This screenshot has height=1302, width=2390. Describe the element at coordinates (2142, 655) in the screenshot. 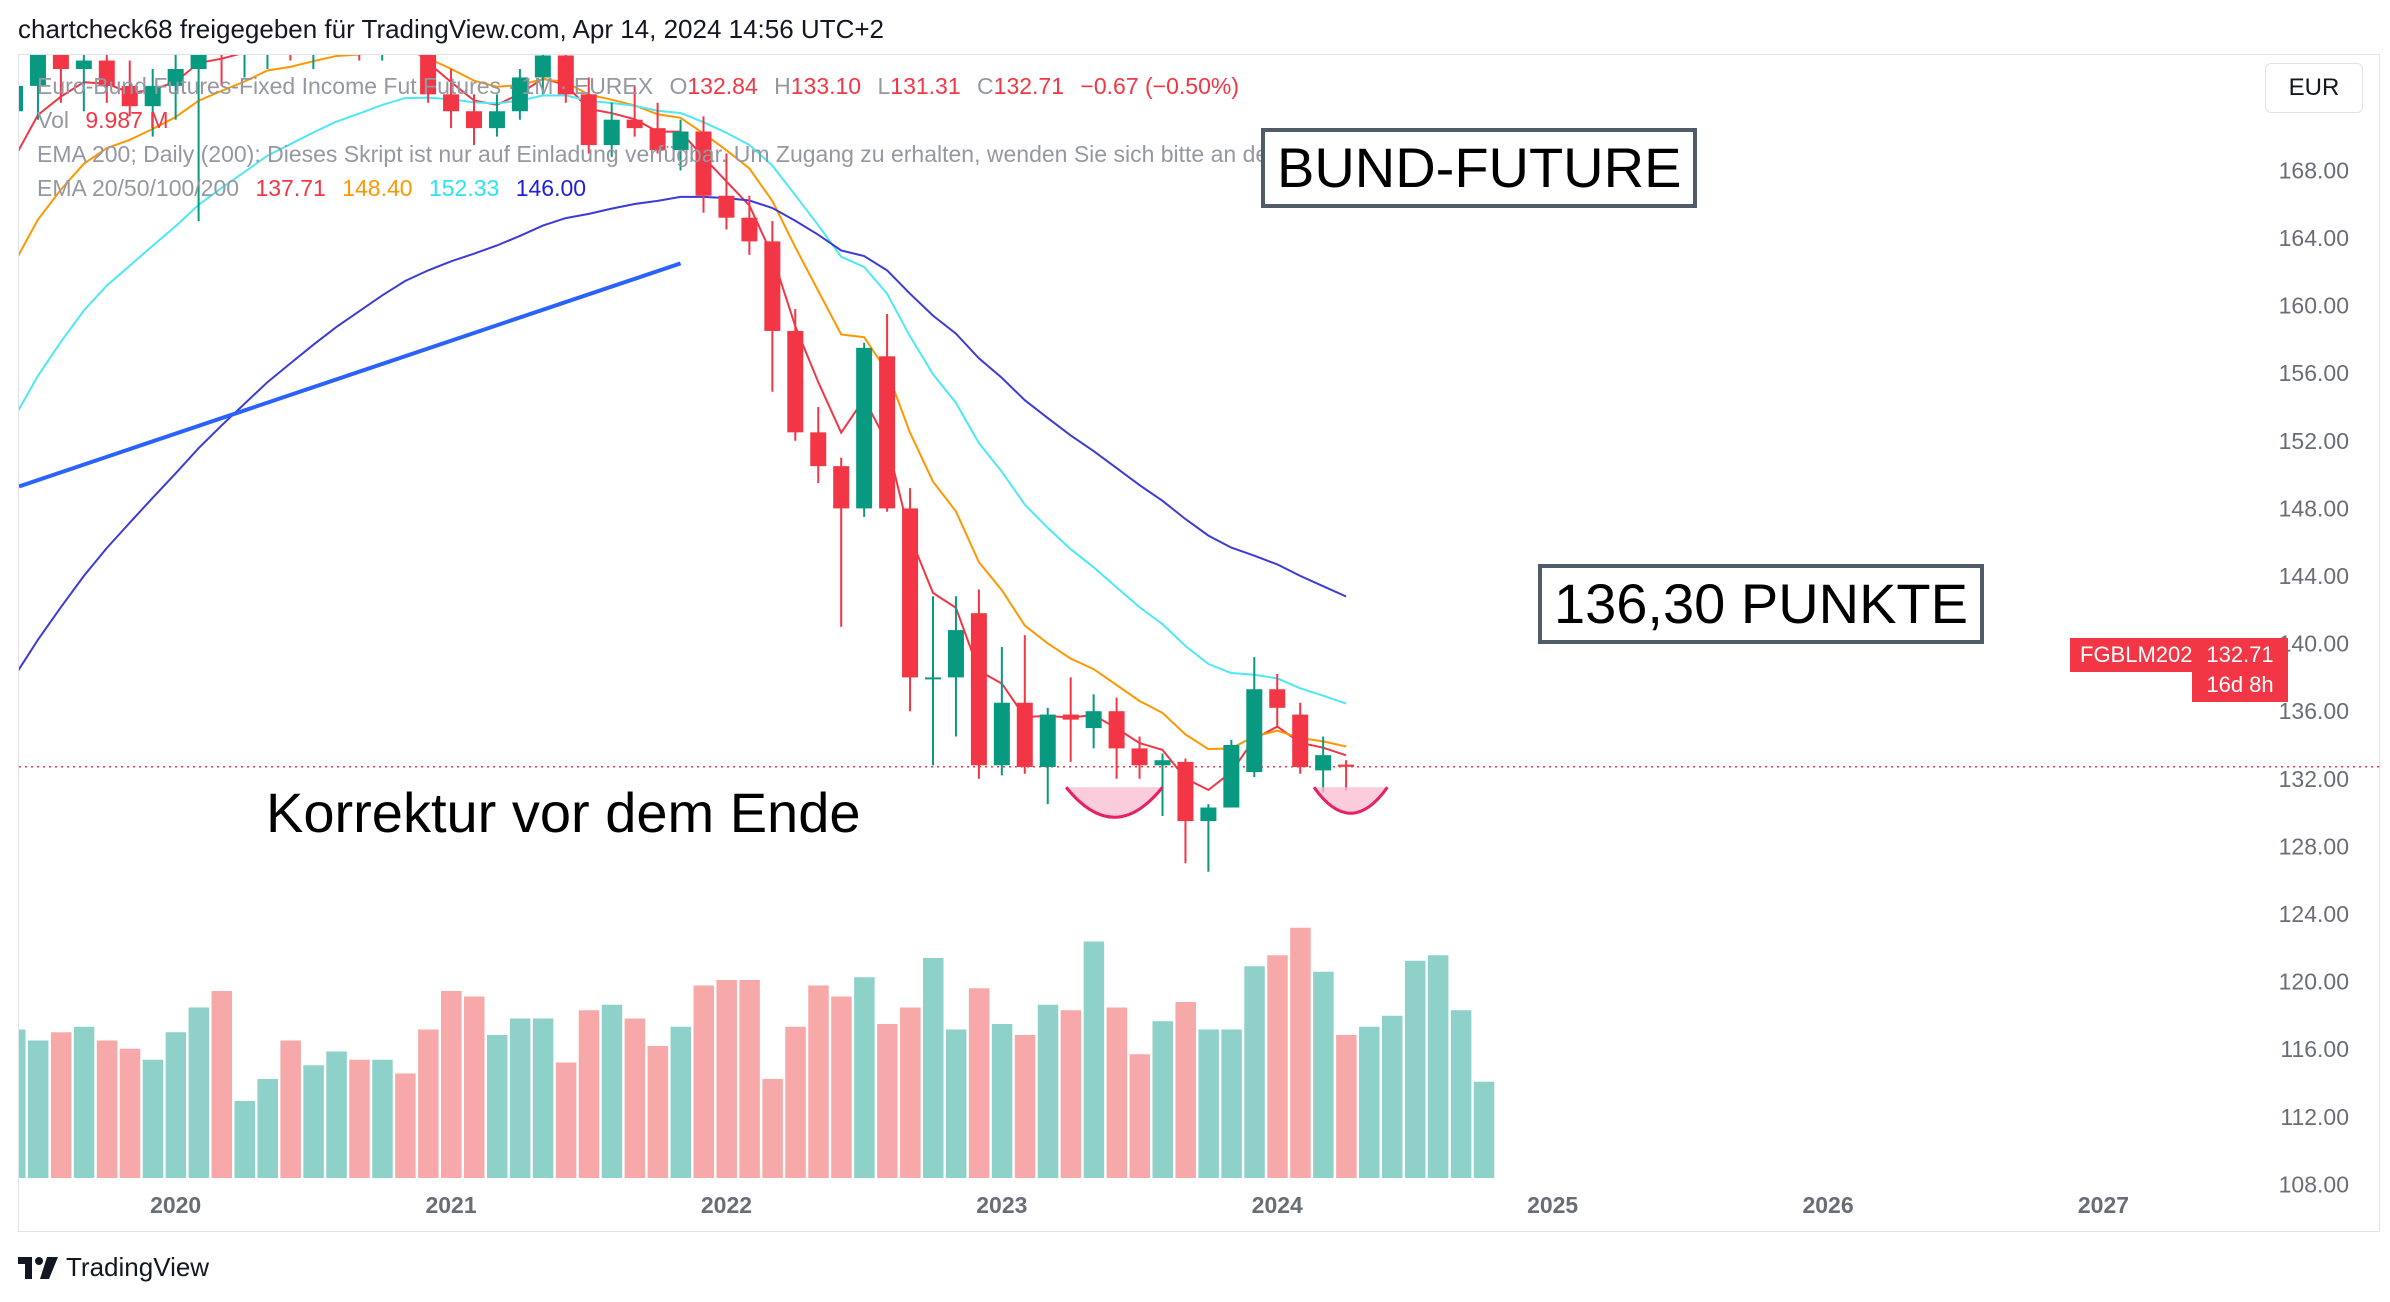

I see `symbol-price-label: FGBLM2024` at that location.